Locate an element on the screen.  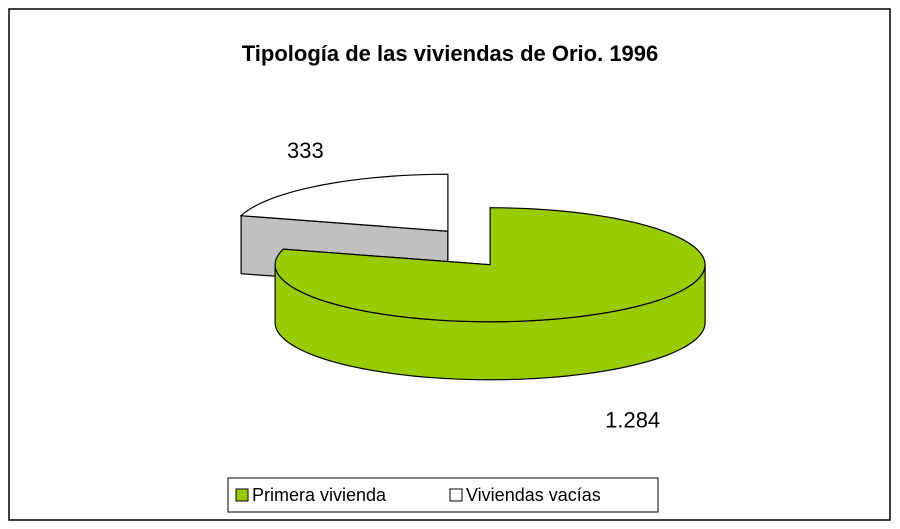
legend-label: Primera vivienda is located at coordinates (319, 495).